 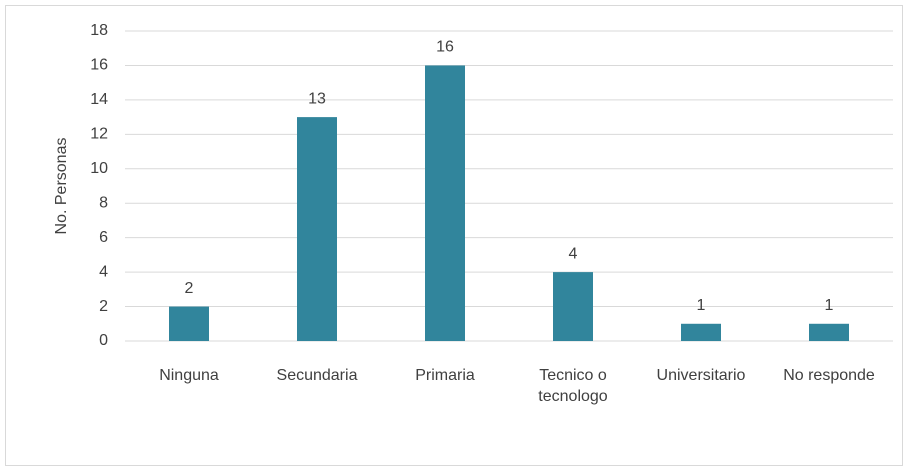 I want to click on x-tick-label: Tecnico o tecnologo, so click(x=573, y=386).